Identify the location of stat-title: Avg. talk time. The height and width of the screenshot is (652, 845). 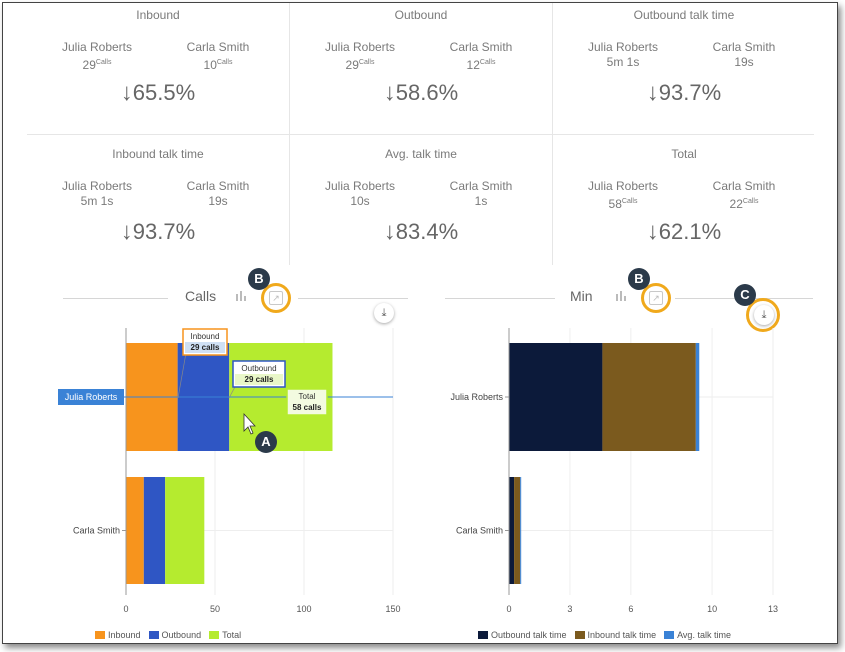
(421, 154).